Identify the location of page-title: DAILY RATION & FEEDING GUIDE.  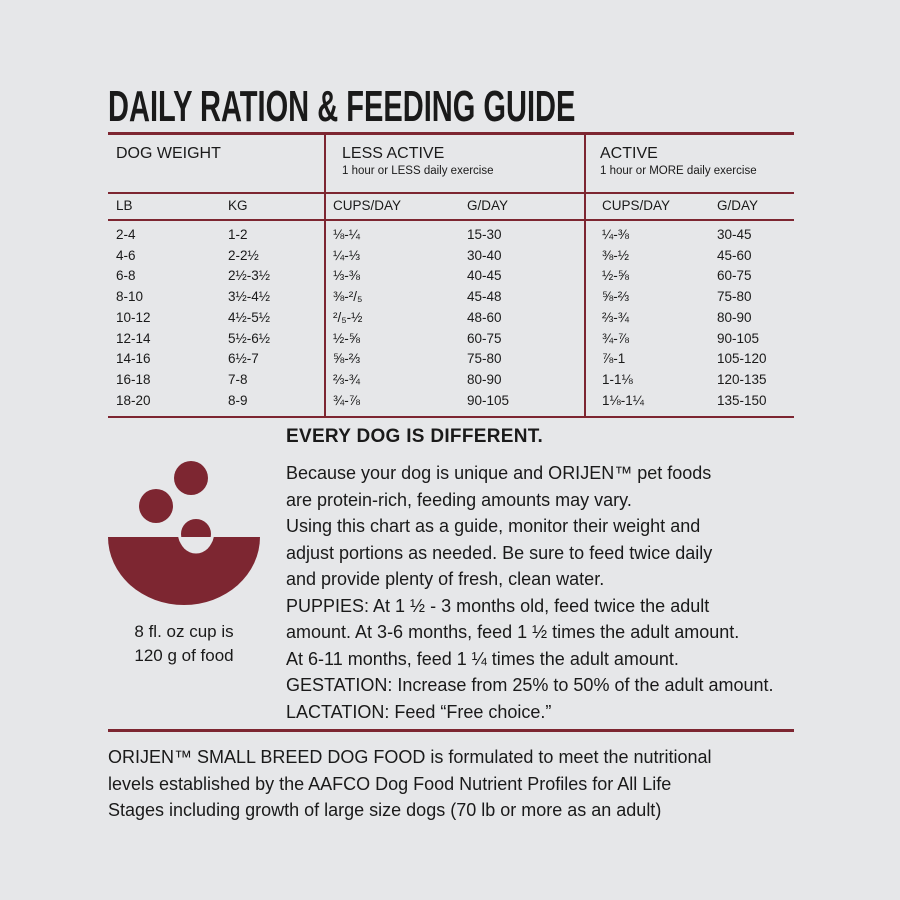
(342, 106).